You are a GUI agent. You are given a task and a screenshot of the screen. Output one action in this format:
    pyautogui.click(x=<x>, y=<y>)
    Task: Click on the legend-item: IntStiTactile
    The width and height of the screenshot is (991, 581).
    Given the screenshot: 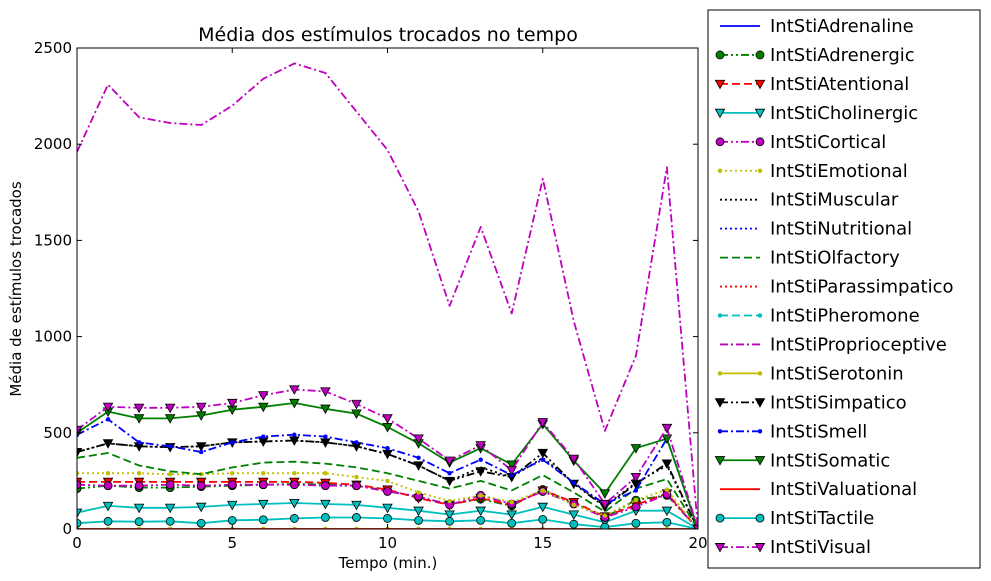 What is the action you would take?
    pyautogui.click(x=794, y=518)
    